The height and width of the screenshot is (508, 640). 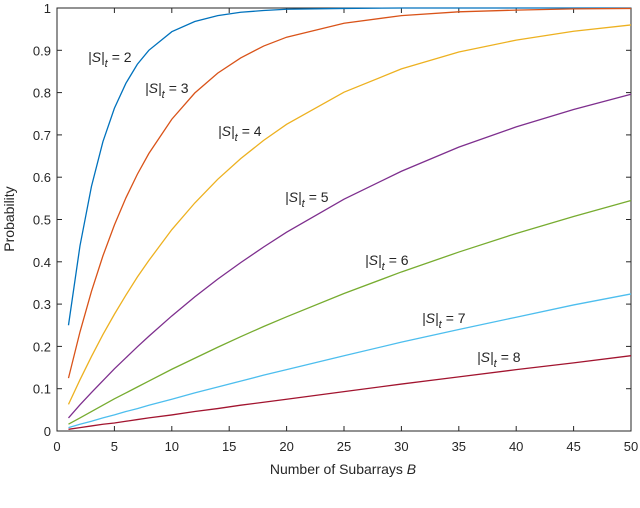 What do you see at coordinates (444, 320) in the screenshot?
I see `series-label: |S|t = 7` at bounding box center [444, 320].